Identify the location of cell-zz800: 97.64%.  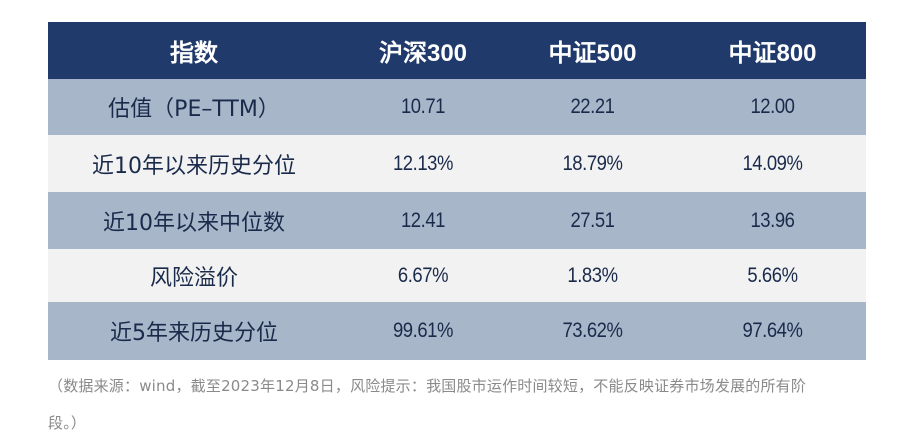
(772, 330).